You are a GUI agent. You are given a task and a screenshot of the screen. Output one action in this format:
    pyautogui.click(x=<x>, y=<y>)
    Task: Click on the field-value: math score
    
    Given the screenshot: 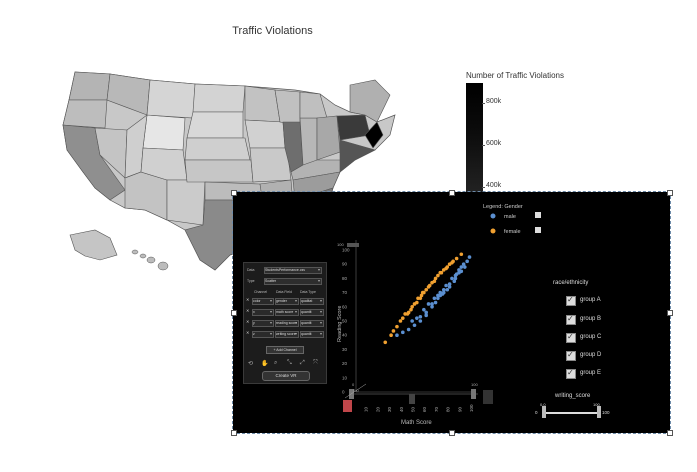 What is the action you would take?
    pyautogui.click(x=285, y=312)
    